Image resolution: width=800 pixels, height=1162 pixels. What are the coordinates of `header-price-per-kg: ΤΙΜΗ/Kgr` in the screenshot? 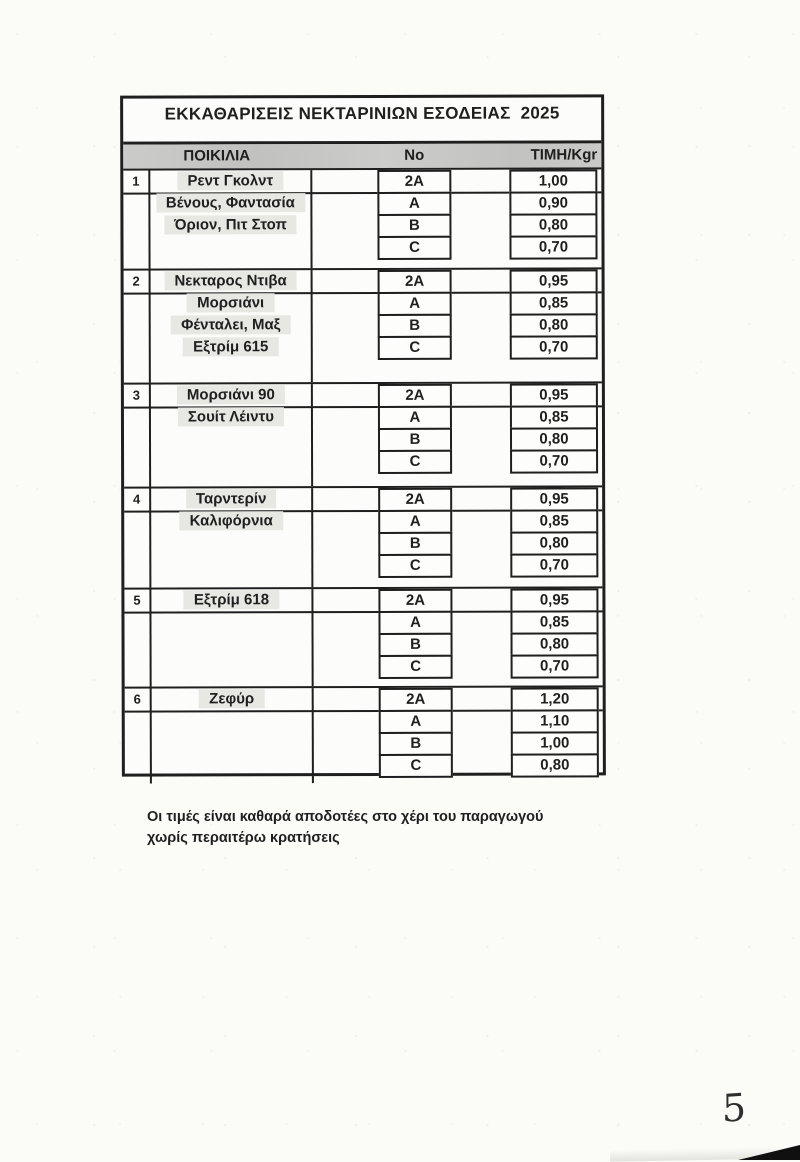 It's located at (564, 155).